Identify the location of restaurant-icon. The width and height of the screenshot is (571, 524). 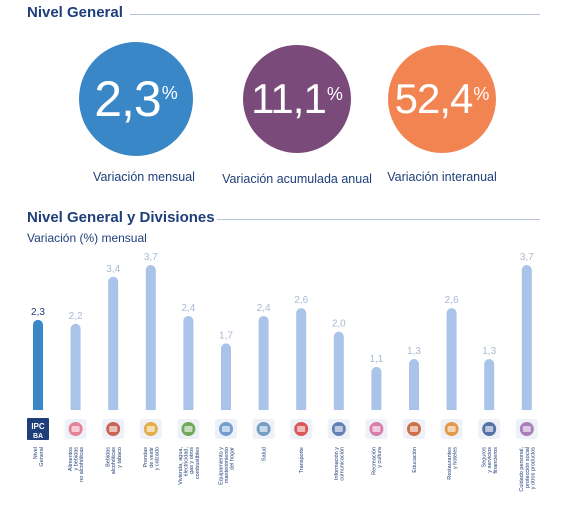
(451, 429).